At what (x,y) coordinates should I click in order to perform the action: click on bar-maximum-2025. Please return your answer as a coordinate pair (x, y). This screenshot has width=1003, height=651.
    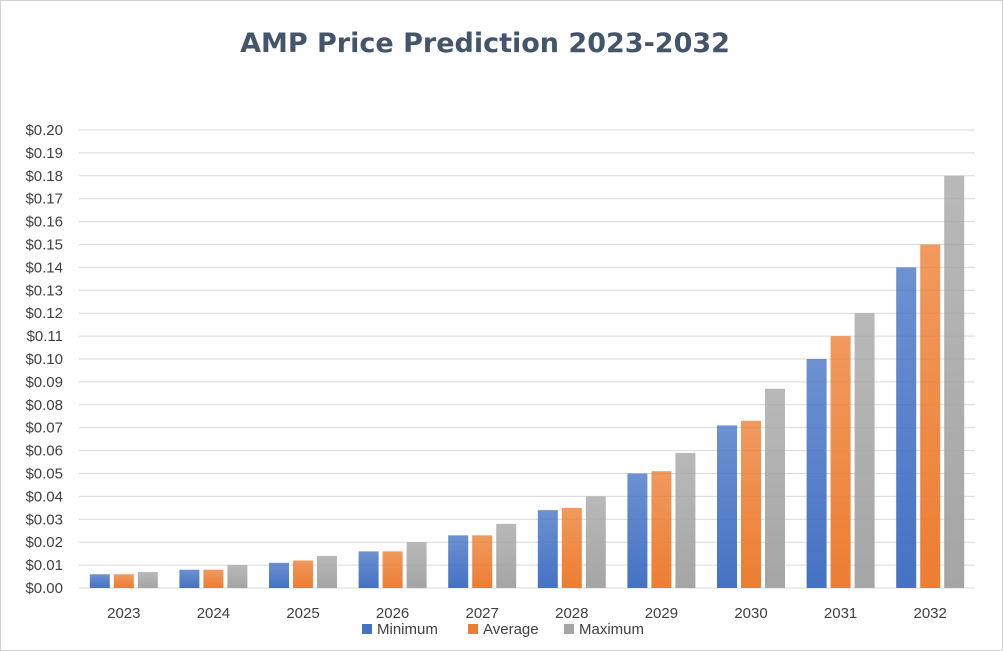
    Looking at the image, I should click on (327, 571).